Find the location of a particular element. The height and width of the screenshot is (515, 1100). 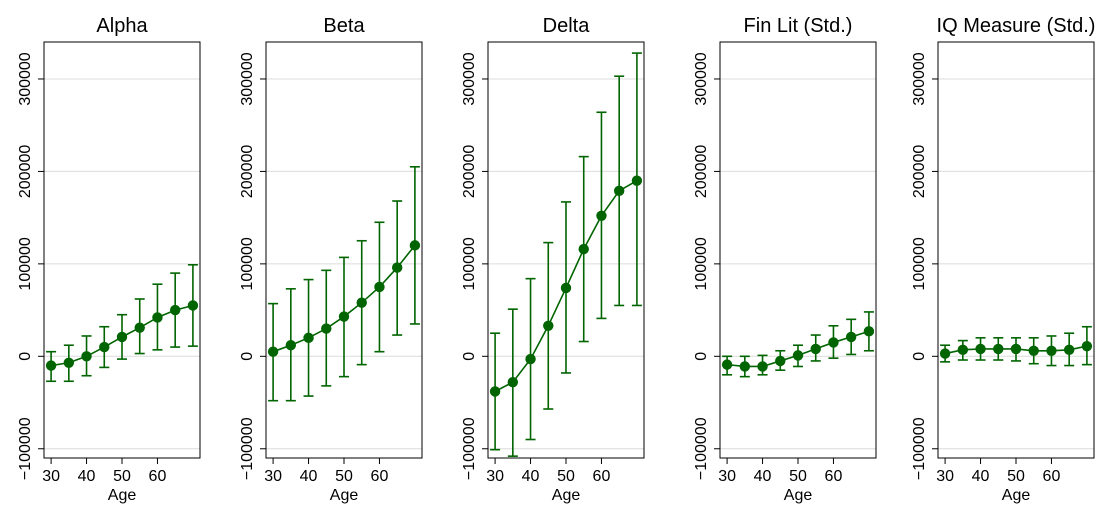

panel-title: IQ Measure (Std.) is located at coordinates (1016, 26).